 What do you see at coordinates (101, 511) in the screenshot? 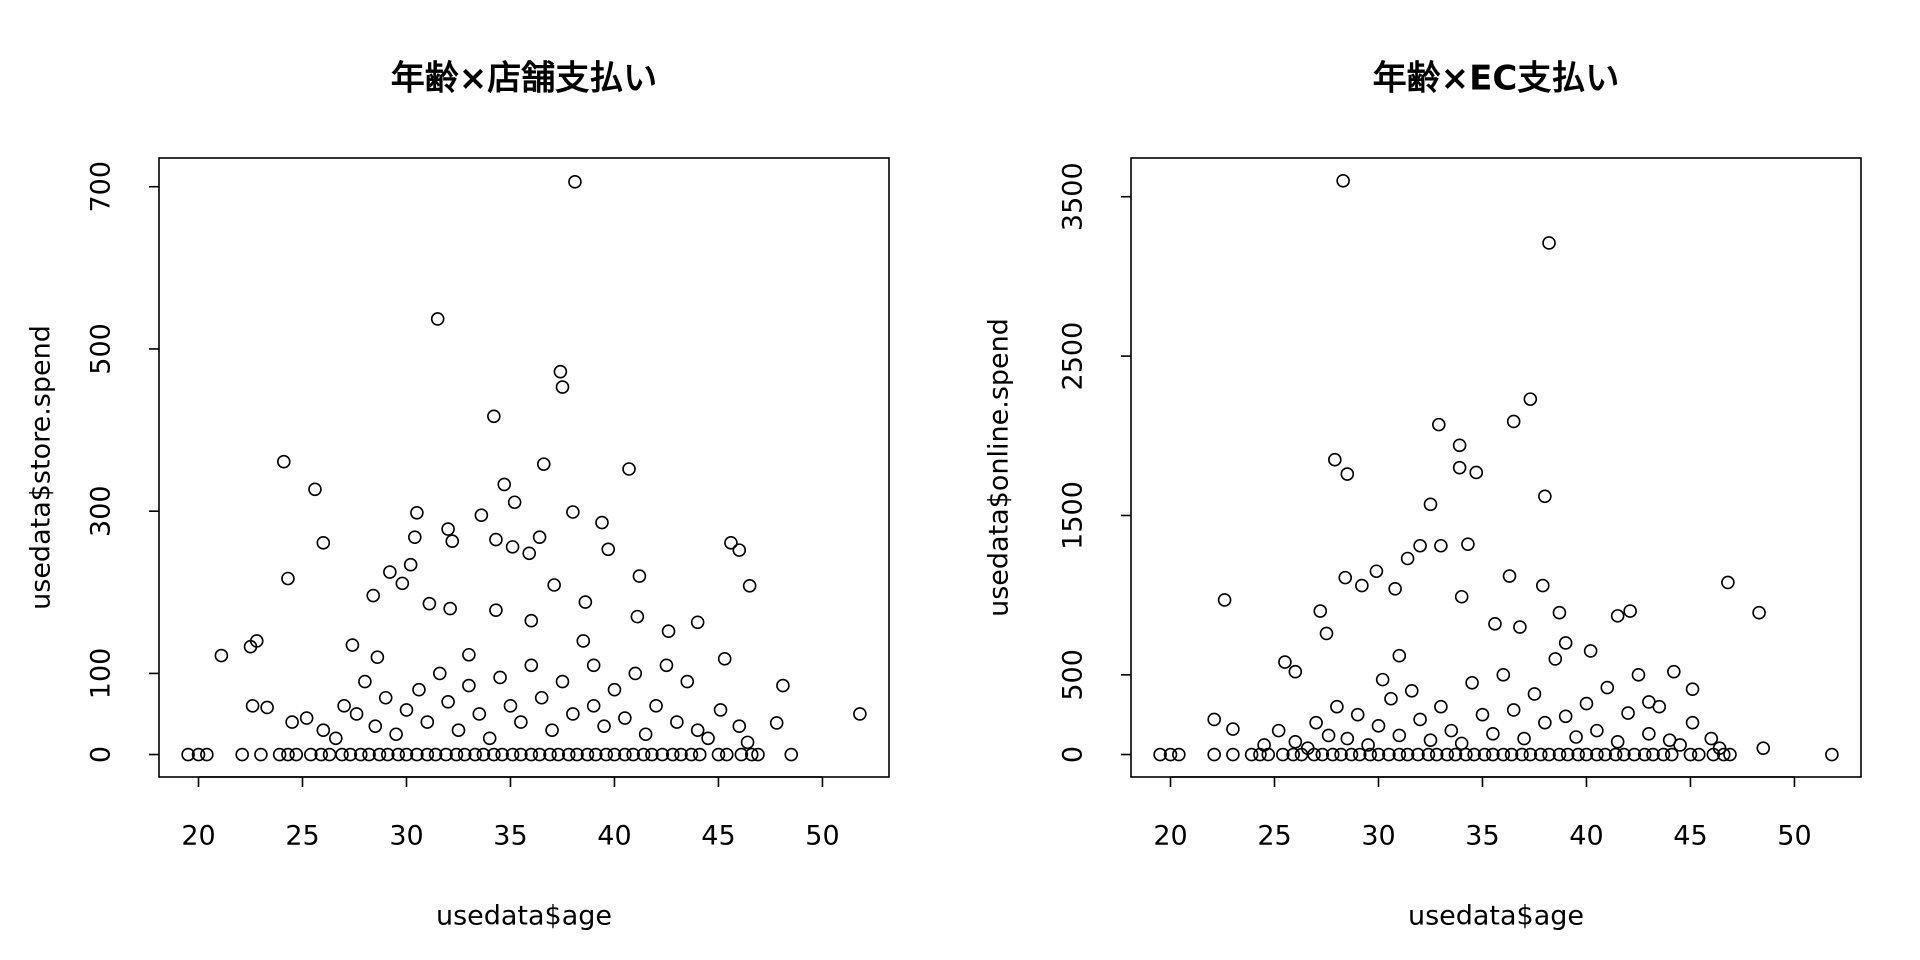
I see `y-tick-label: 300` at bounding box center [101, 511].